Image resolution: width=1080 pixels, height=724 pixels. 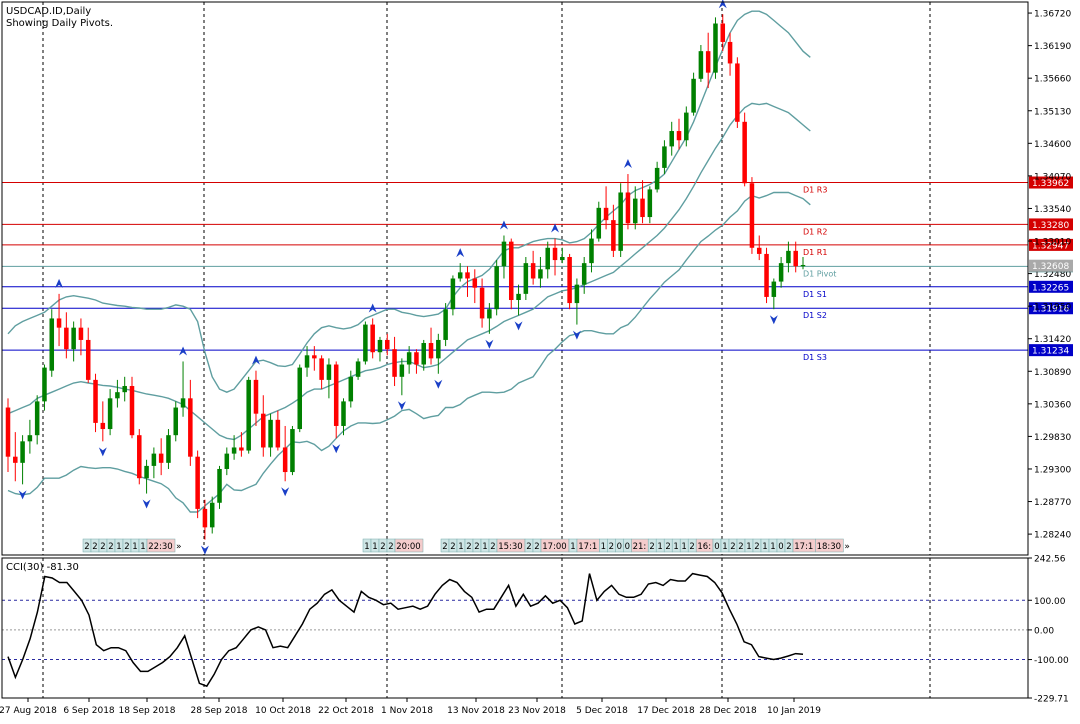 What do you see at coordinates (1050, 267) in the screenshot?
I see `current-price-label: 1.32608` at bounding box center [1050, 267].